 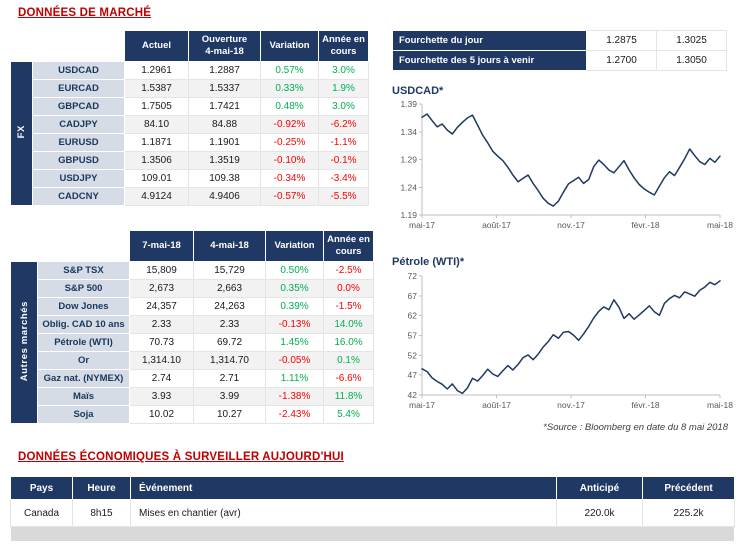 I want to click on cell-value: 4.9406, so click(x=224, y=196).